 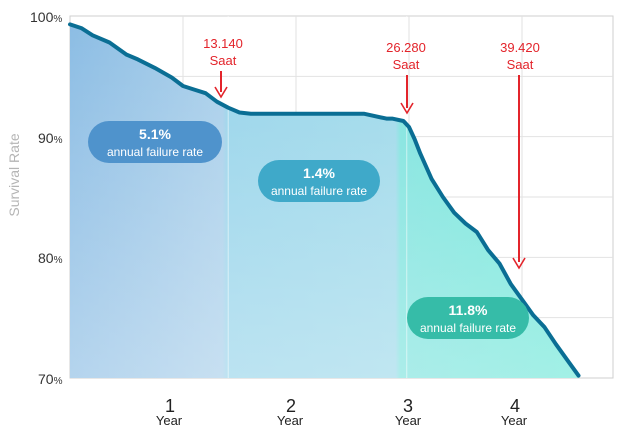 I want to click on badge-rate: 11.8%, so click(x=468, y=310).